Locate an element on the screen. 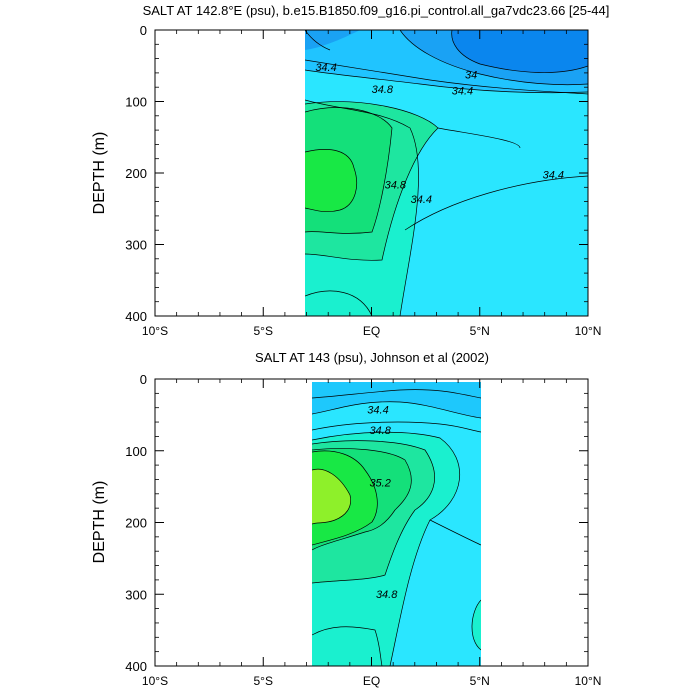 The width and height of the screenshot is (700, 700). fill-band-freshest is located at coordinates (519, 51).